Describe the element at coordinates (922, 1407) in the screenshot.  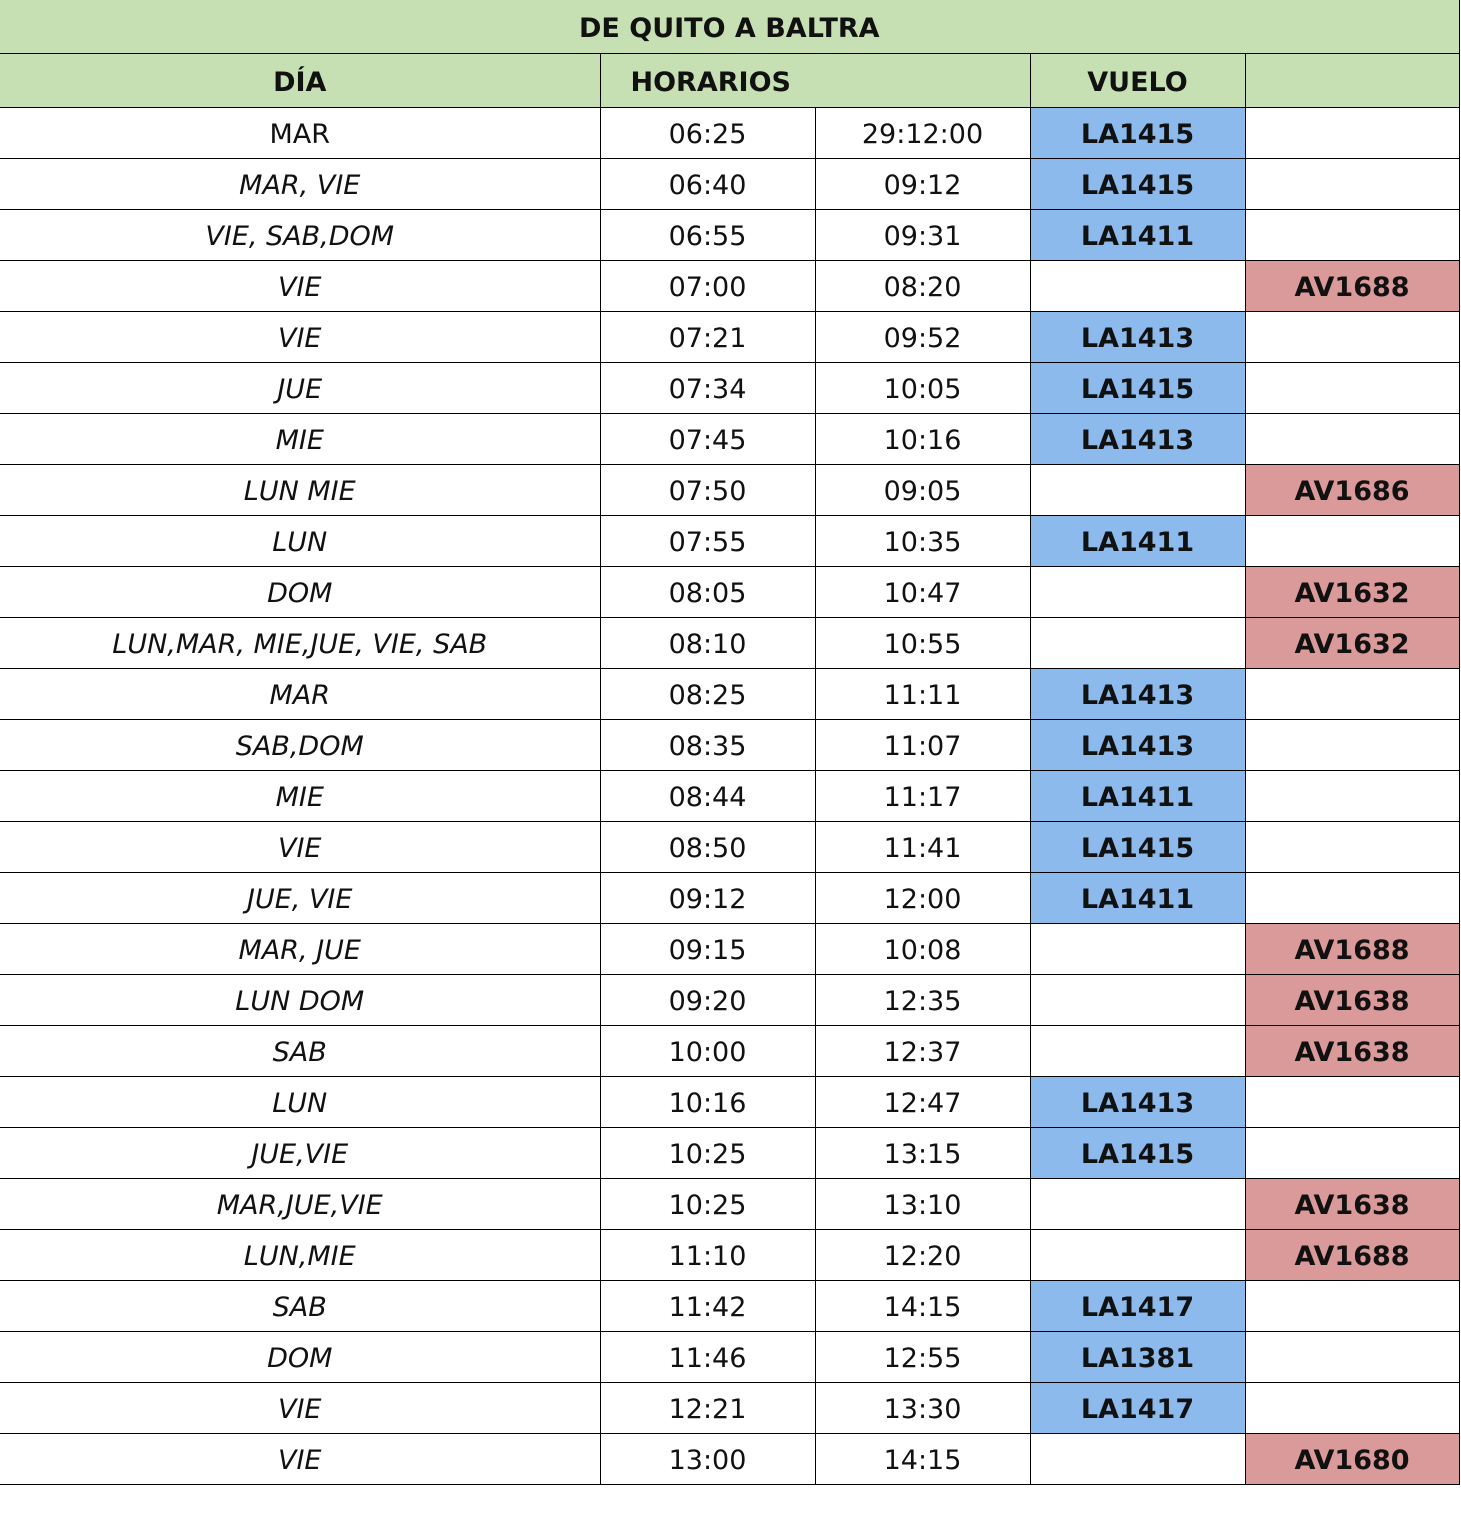
I see `arrival-cell: 13:30` at that location.